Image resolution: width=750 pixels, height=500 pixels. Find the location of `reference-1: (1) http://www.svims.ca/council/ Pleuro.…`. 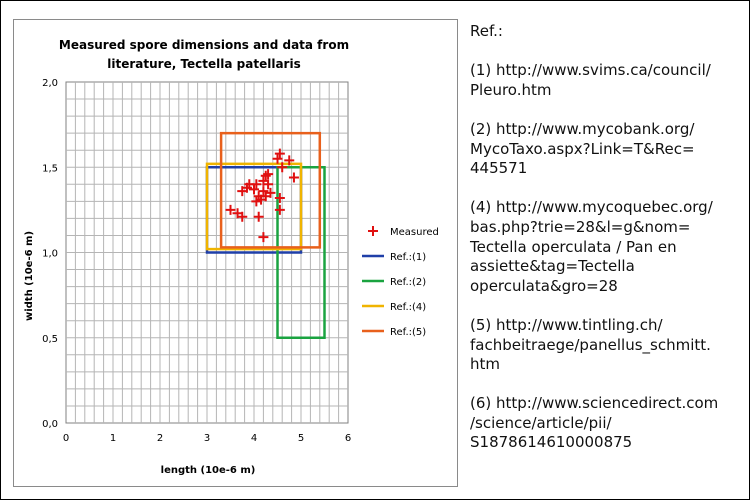

reference-1: (1) http://www.svims.ca/council/ Pleuro.… is located at coordinates (590, 80).